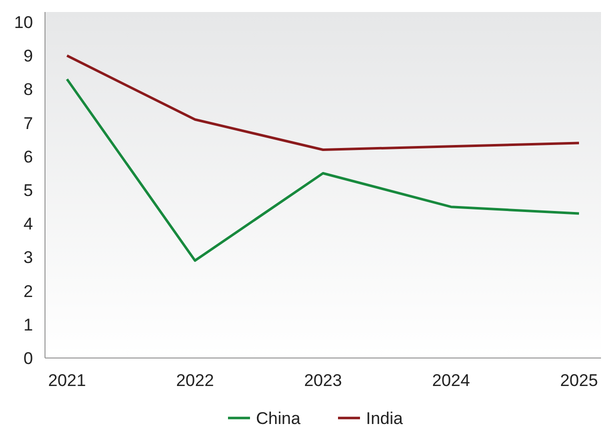 This screenshot has height=436, width=609. Describe the element at coordinates (28, 56) in the screenshot. I see `y-tick-label: 9` at that location.